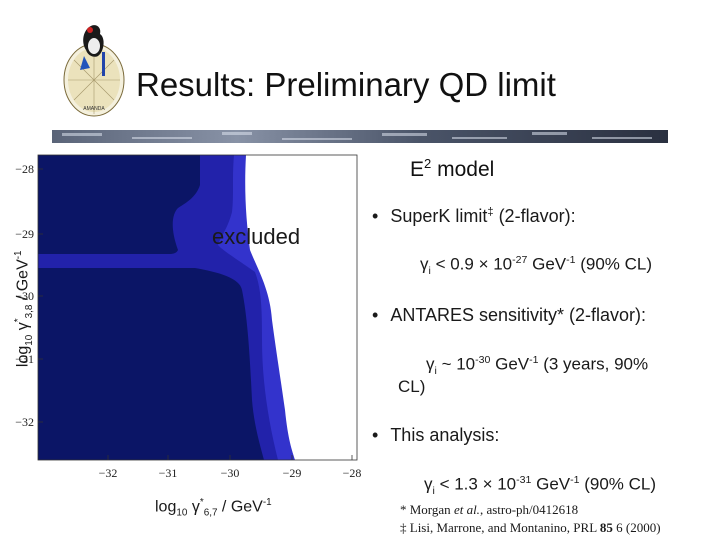 This screenshot has height=540, width=720. What do you see at coordinates (524, 480) in the screenshot?
I see `value-exp: -31` at bounding box center [524, 480].